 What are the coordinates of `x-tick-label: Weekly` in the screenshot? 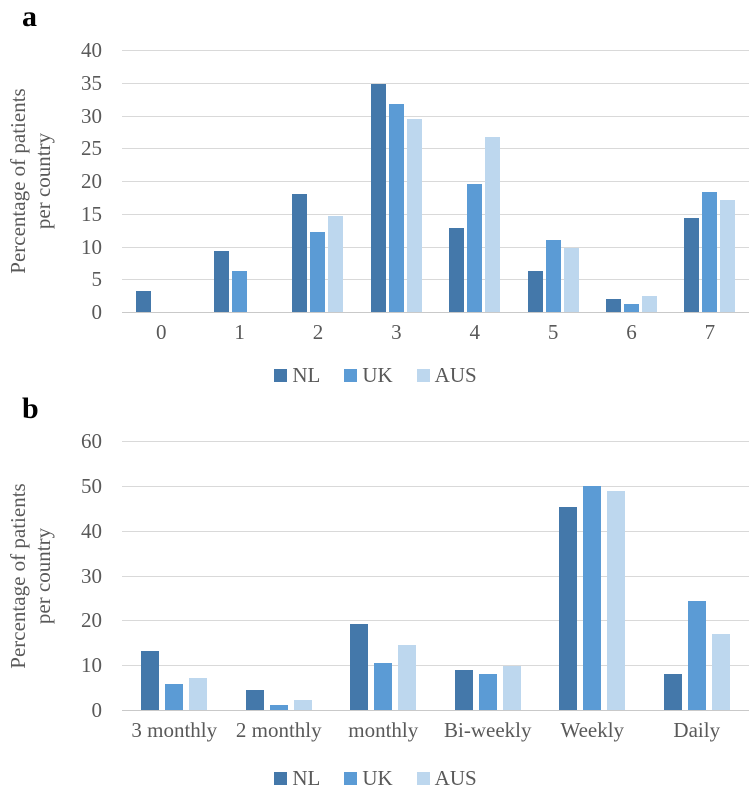 It's located at (592, 730).